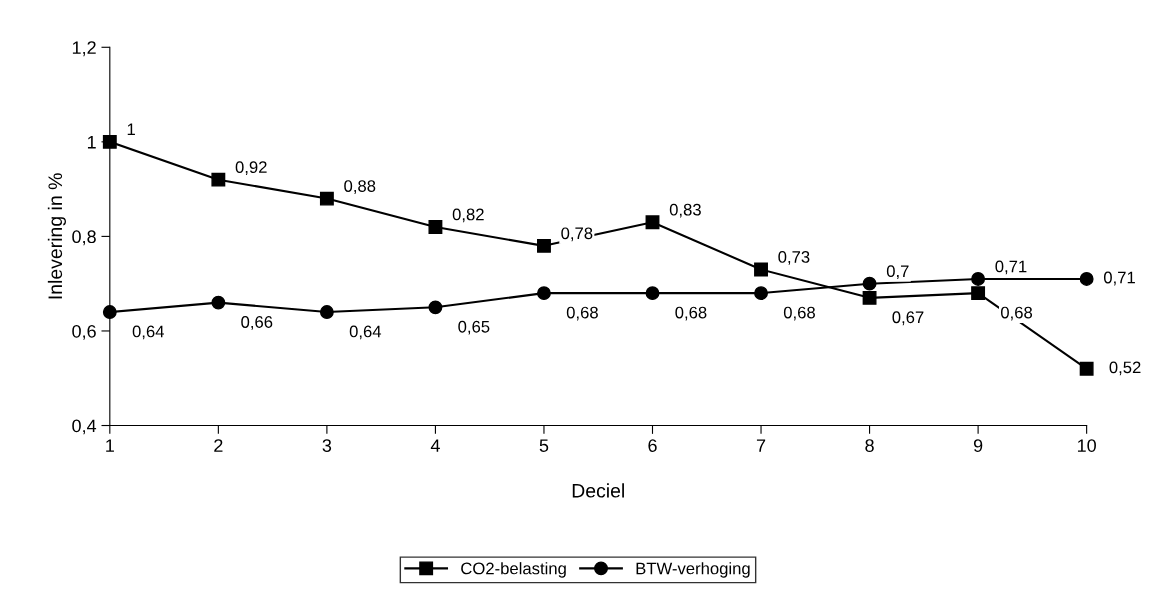  I want to click on x-tick-label: 7, so click(761, 445).